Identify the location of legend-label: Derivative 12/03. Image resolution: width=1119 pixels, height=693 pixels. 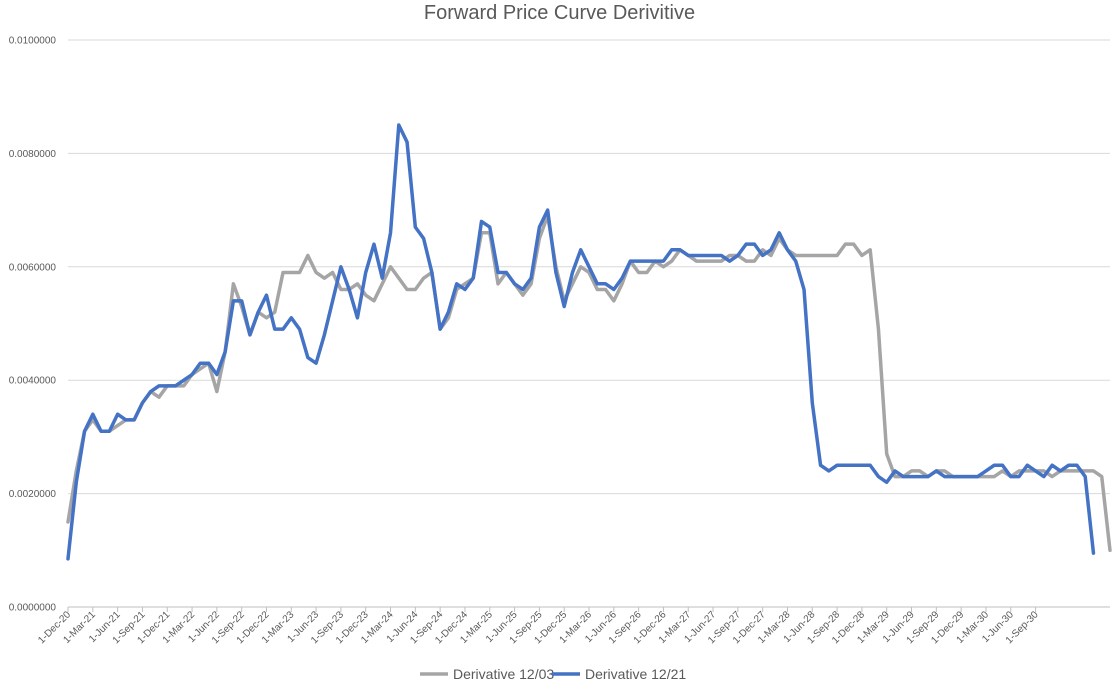
(503, 674).